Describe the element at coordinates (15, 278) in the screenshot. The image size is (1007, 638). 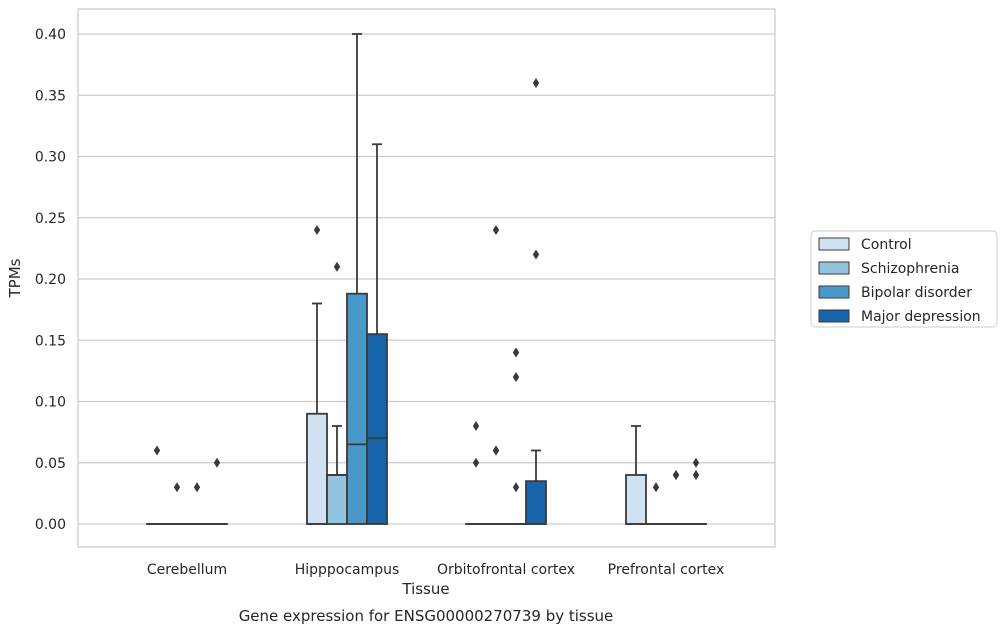
I see `y-axis-label: TPMs` at that location.